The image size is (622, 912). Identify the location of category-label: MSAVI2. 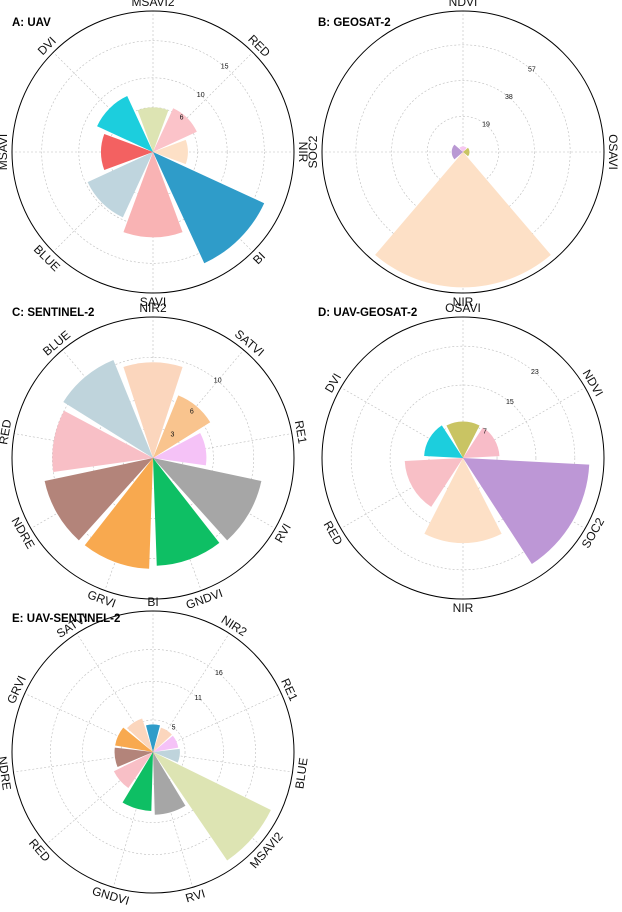
(152, 4).